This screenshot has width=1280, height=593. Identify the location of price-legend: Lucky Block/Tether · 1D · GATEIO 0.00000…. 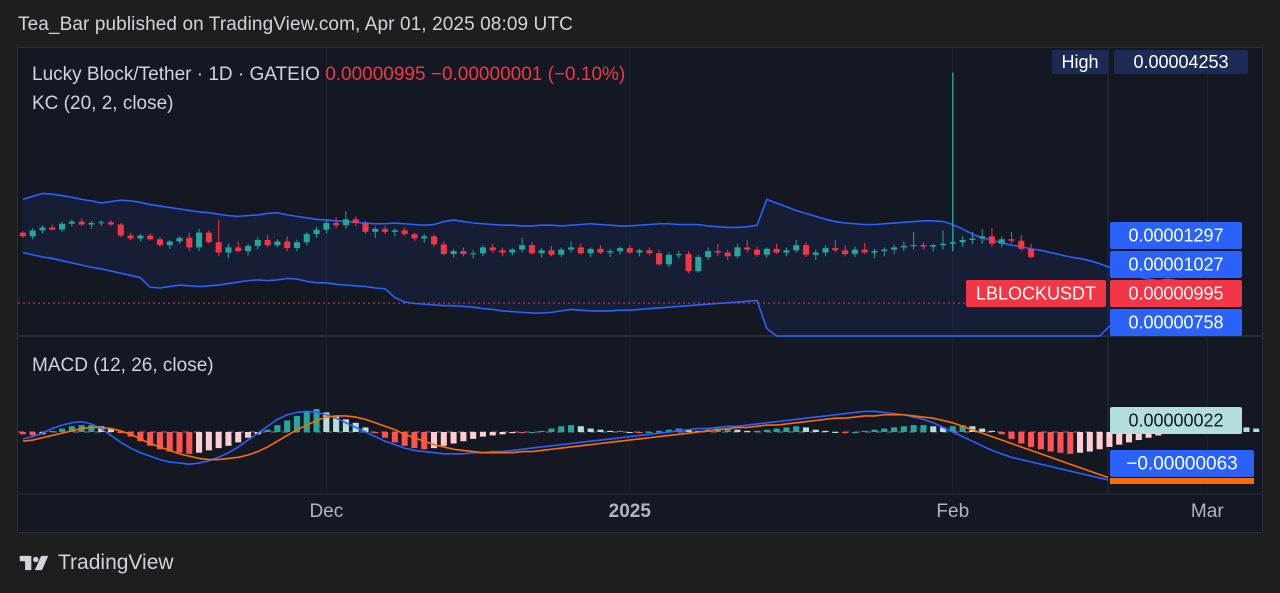
(328, 74).